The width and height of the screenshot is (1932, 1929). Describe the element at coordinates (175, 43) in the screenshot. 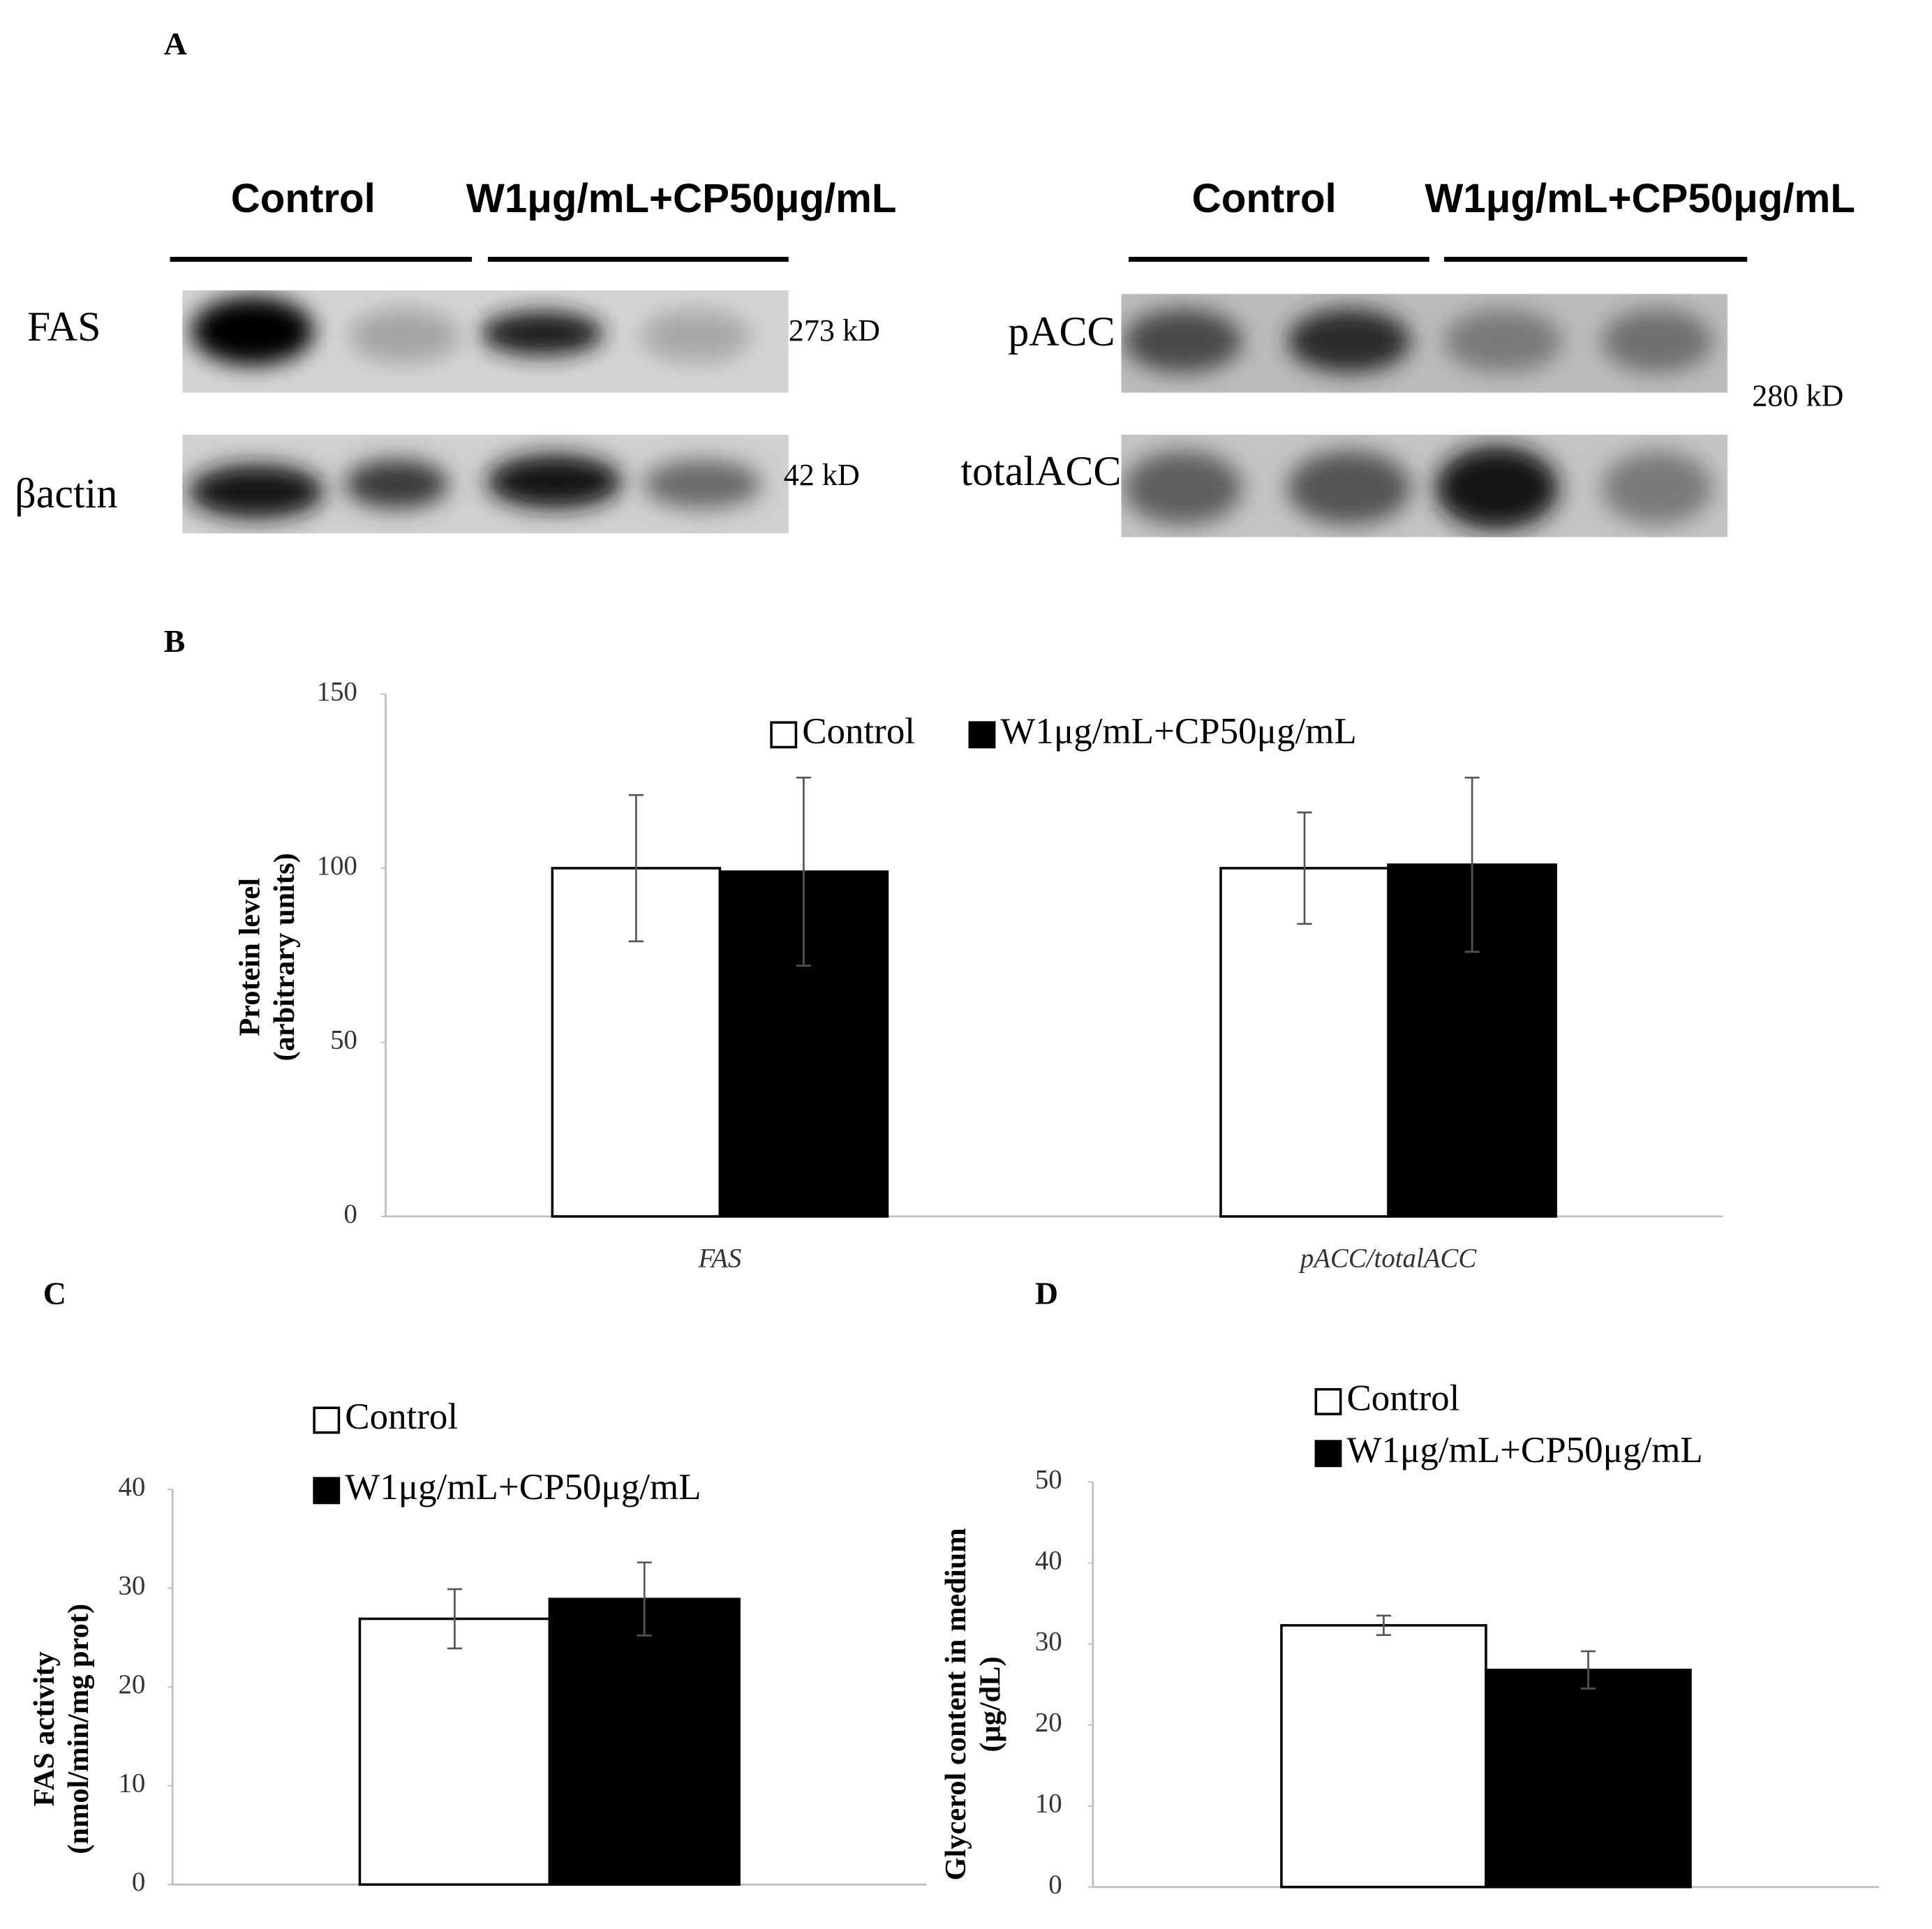

I see `panel-label: A` at that location.